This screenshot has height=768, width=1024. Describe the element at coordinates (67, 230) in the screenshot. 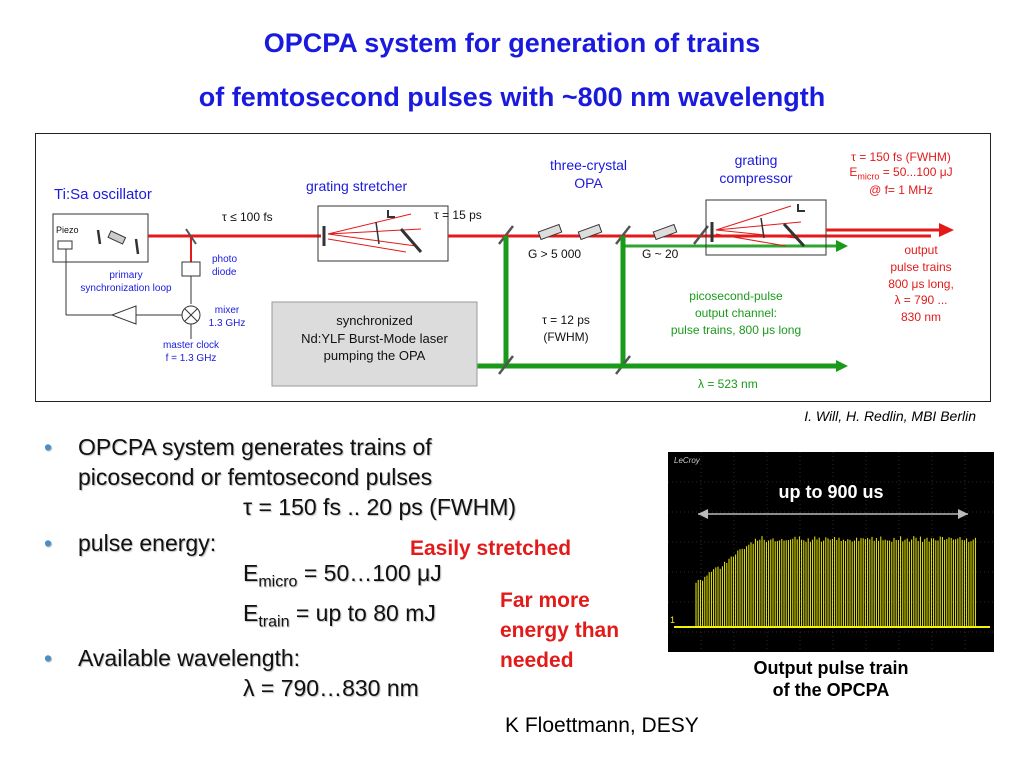

I see `piezo-label: Piezo` at that location.